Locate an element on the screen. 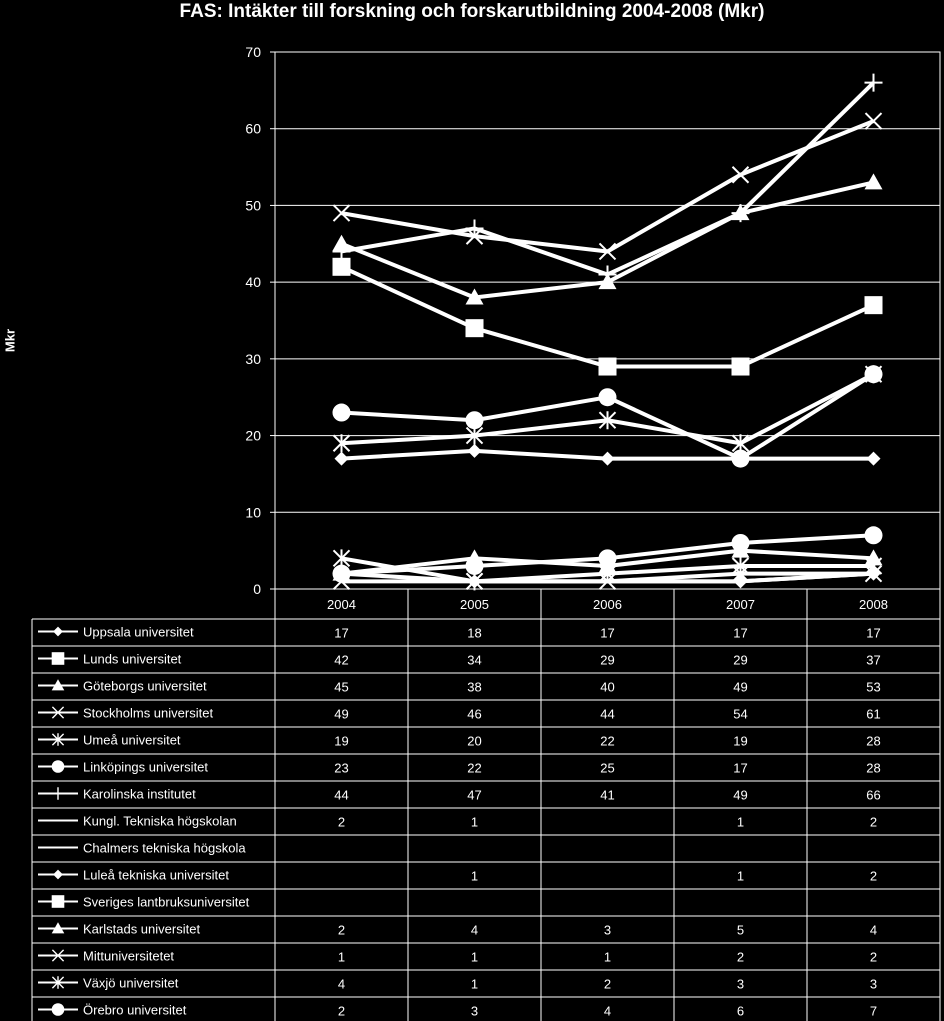 This screenshot has width=944, height=1021. legend-entry: Luleå tekniska universitet is located at coordinates (156, 875).